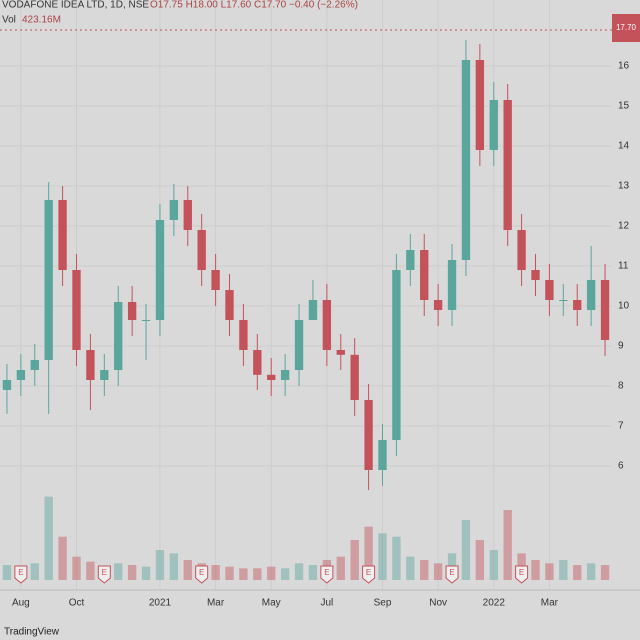 This screenshot has height=640, width=640. I want to click on volume-label: Vol, so click(9, 20).